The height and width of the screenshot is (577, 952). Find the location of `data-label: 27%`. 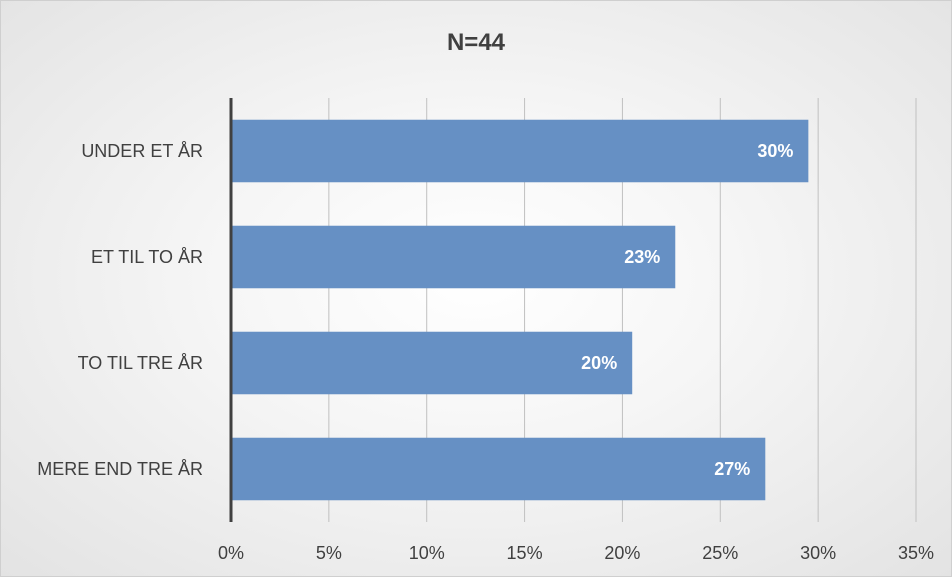

data-label: 27% is located at coordinates (732, 469).